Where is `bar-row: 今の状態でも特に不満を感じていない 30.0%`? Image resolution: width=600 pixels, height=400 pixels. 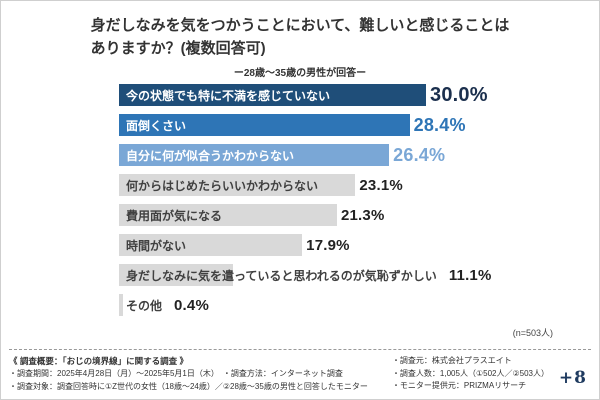
bar-row: 今の状態でも特に不満を感じていない 30.0% is located at coordinates (356, 95).